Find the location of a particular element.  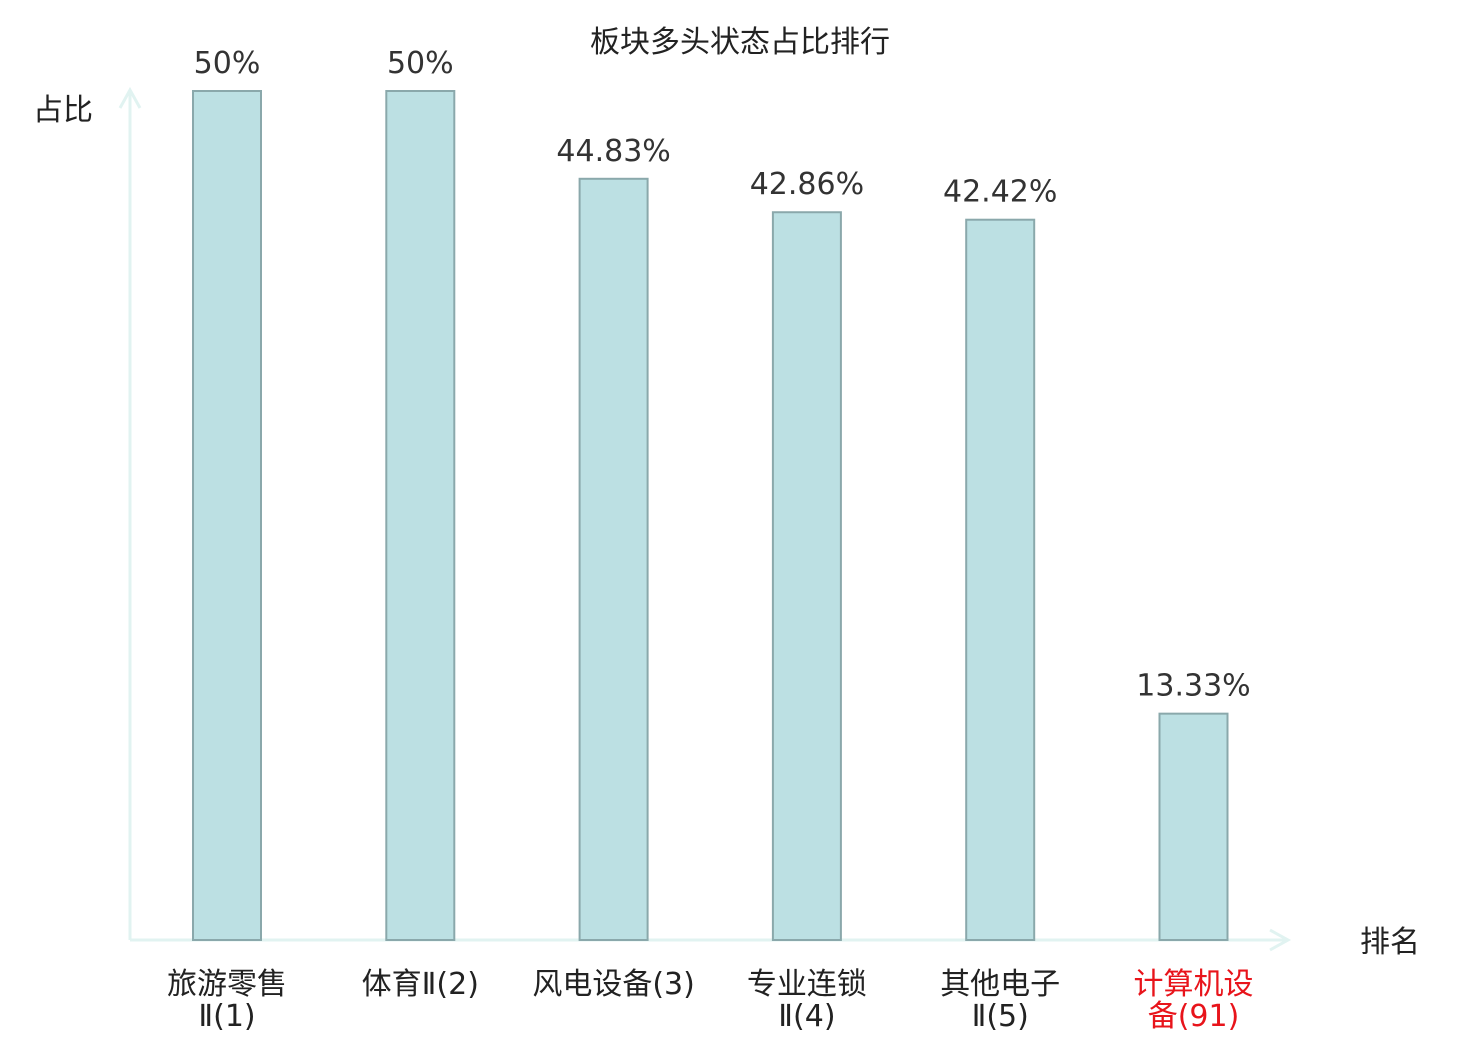

value-label: 13.33% is located at coordinates (1193, 686).